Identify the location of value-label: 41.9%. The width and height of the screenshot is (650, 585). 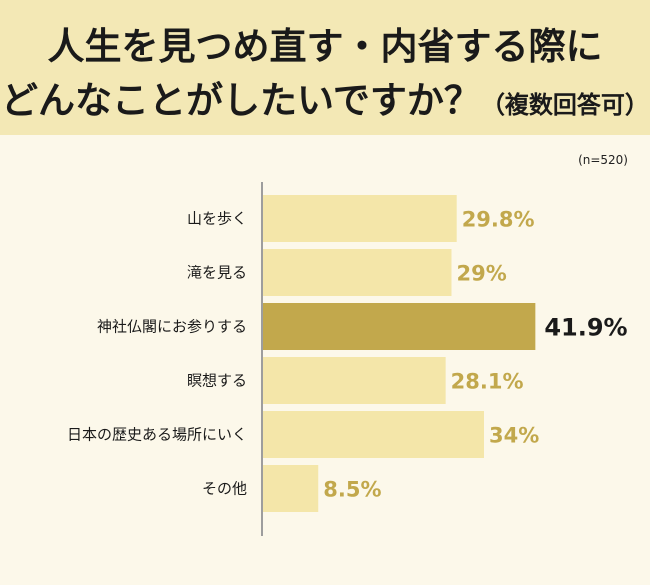
(585, 328).